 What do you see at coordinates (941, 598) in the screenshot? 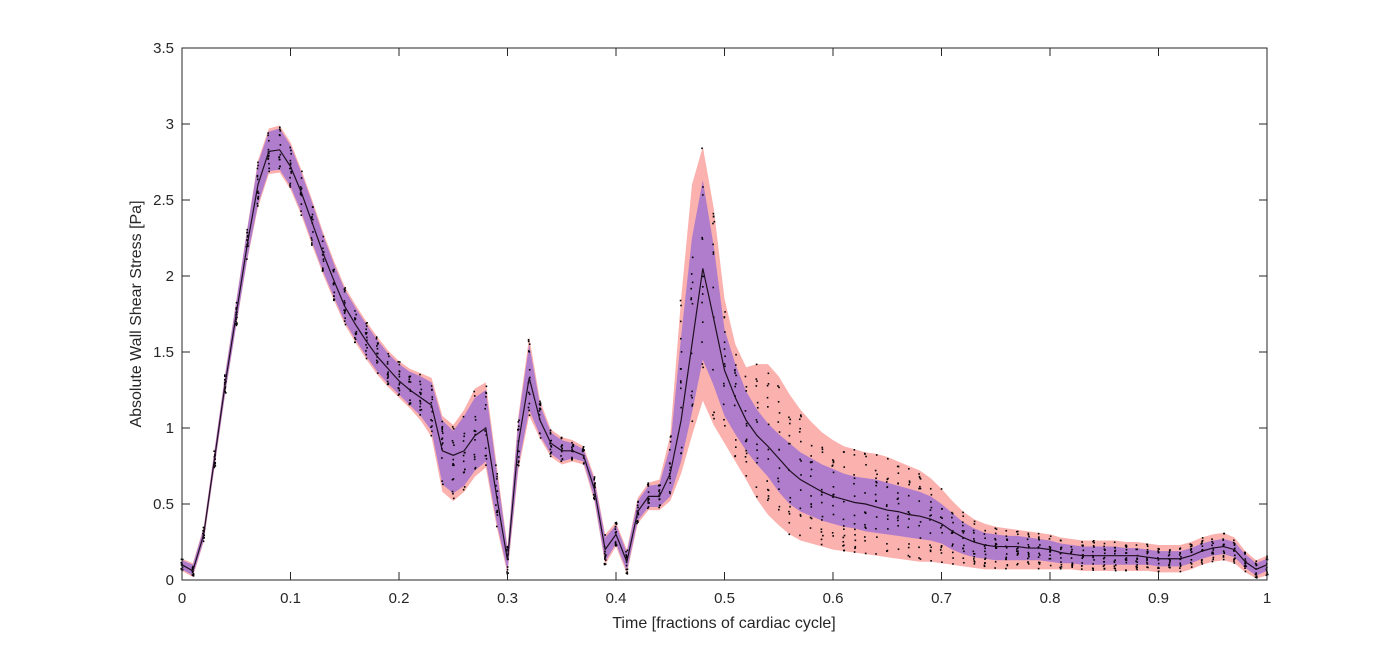
I see `x-tick-label: 0.7` at bounding box center [941, 598].